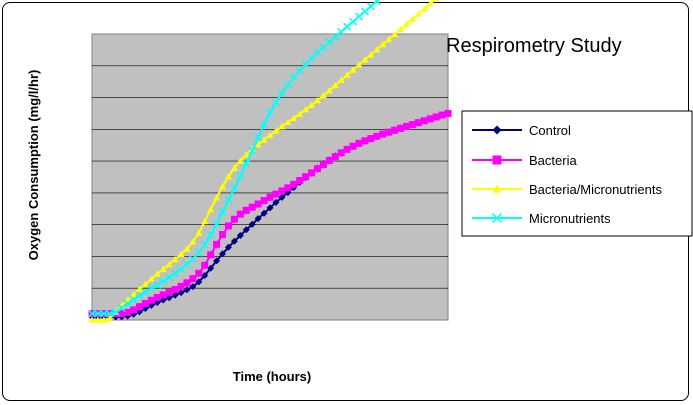 This screenshot has width=693, height=405. What do you see at coordinates (497, 160) in the screenshot?
I see `legend-marker-bacteria` at bounding box center [497, 160].